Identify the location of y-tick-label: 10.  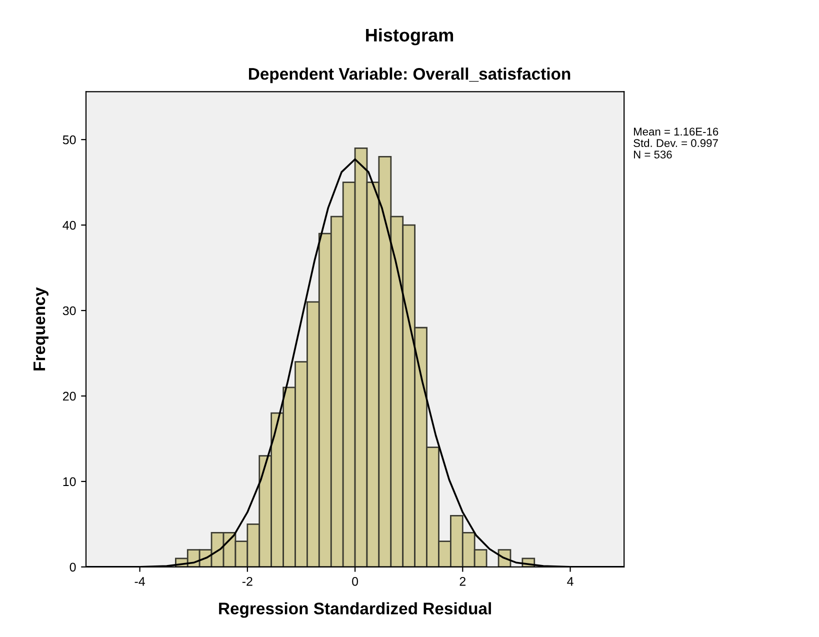
(69, 481).